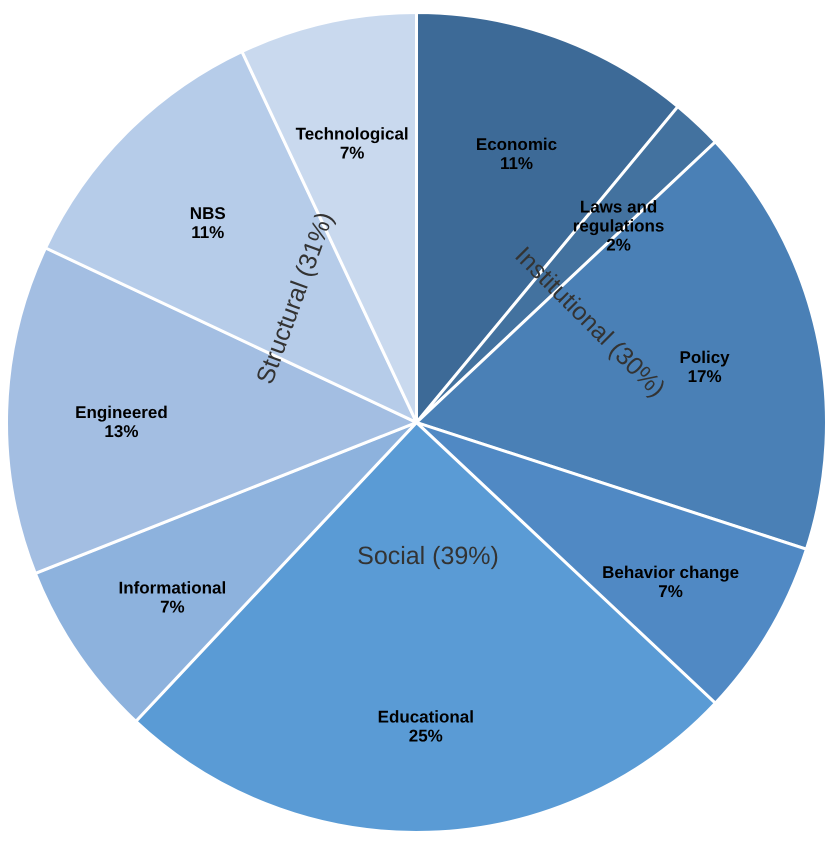  Describe the element at coordinates (352, 134) in the screenshot. I see `slice-label: Technological` at that location.